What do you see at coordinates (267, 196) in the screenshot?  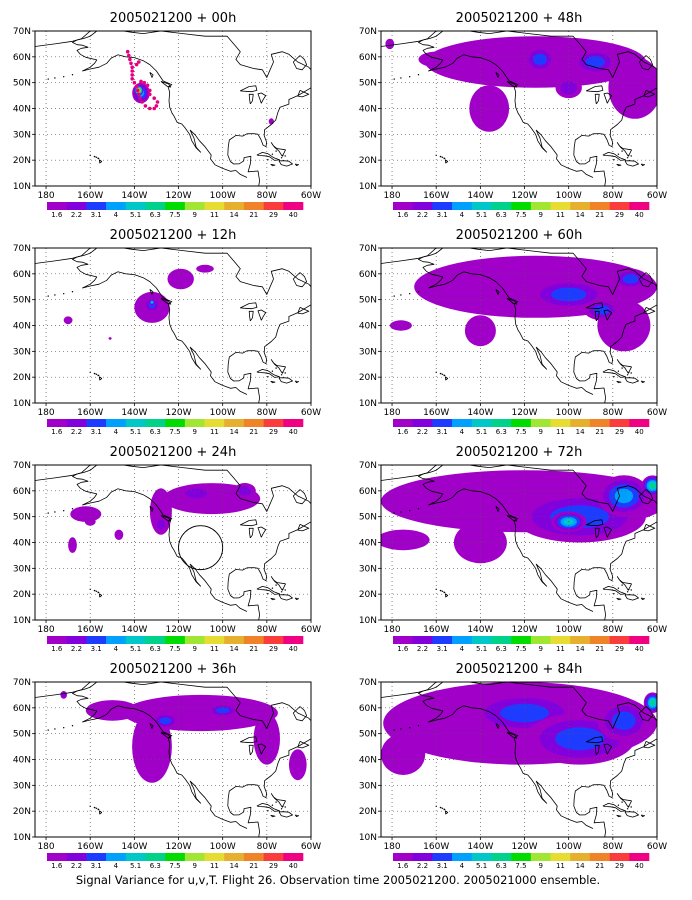 I see `x-tick-label: 80W` at bounding box center [267, 196].